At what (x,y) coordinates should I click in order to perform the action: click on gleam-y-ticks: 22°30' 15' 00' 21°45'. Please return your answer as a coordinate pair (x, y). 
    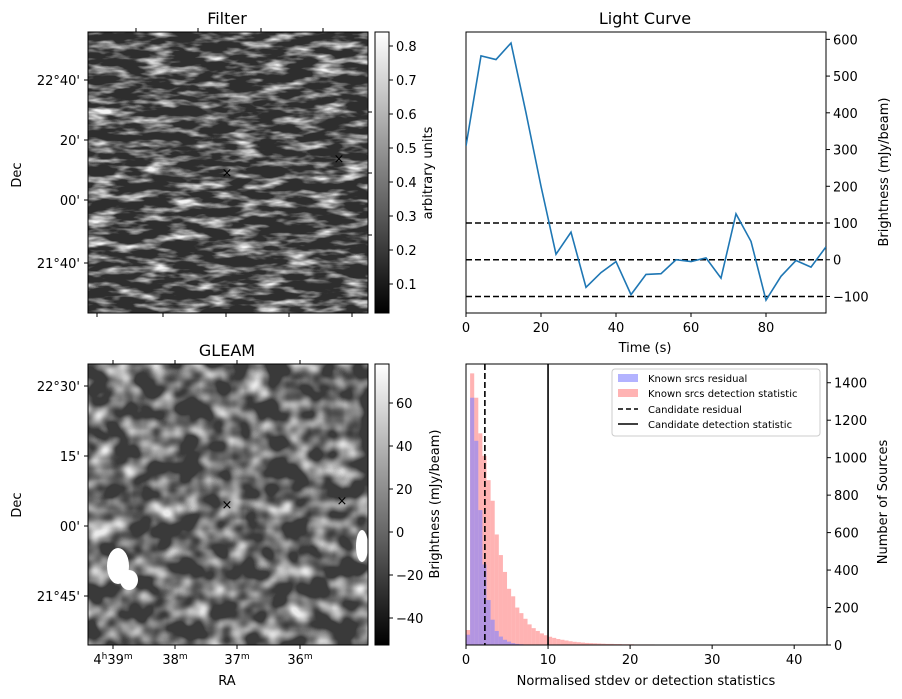
    Looking at the image, I should click on (62, 492).